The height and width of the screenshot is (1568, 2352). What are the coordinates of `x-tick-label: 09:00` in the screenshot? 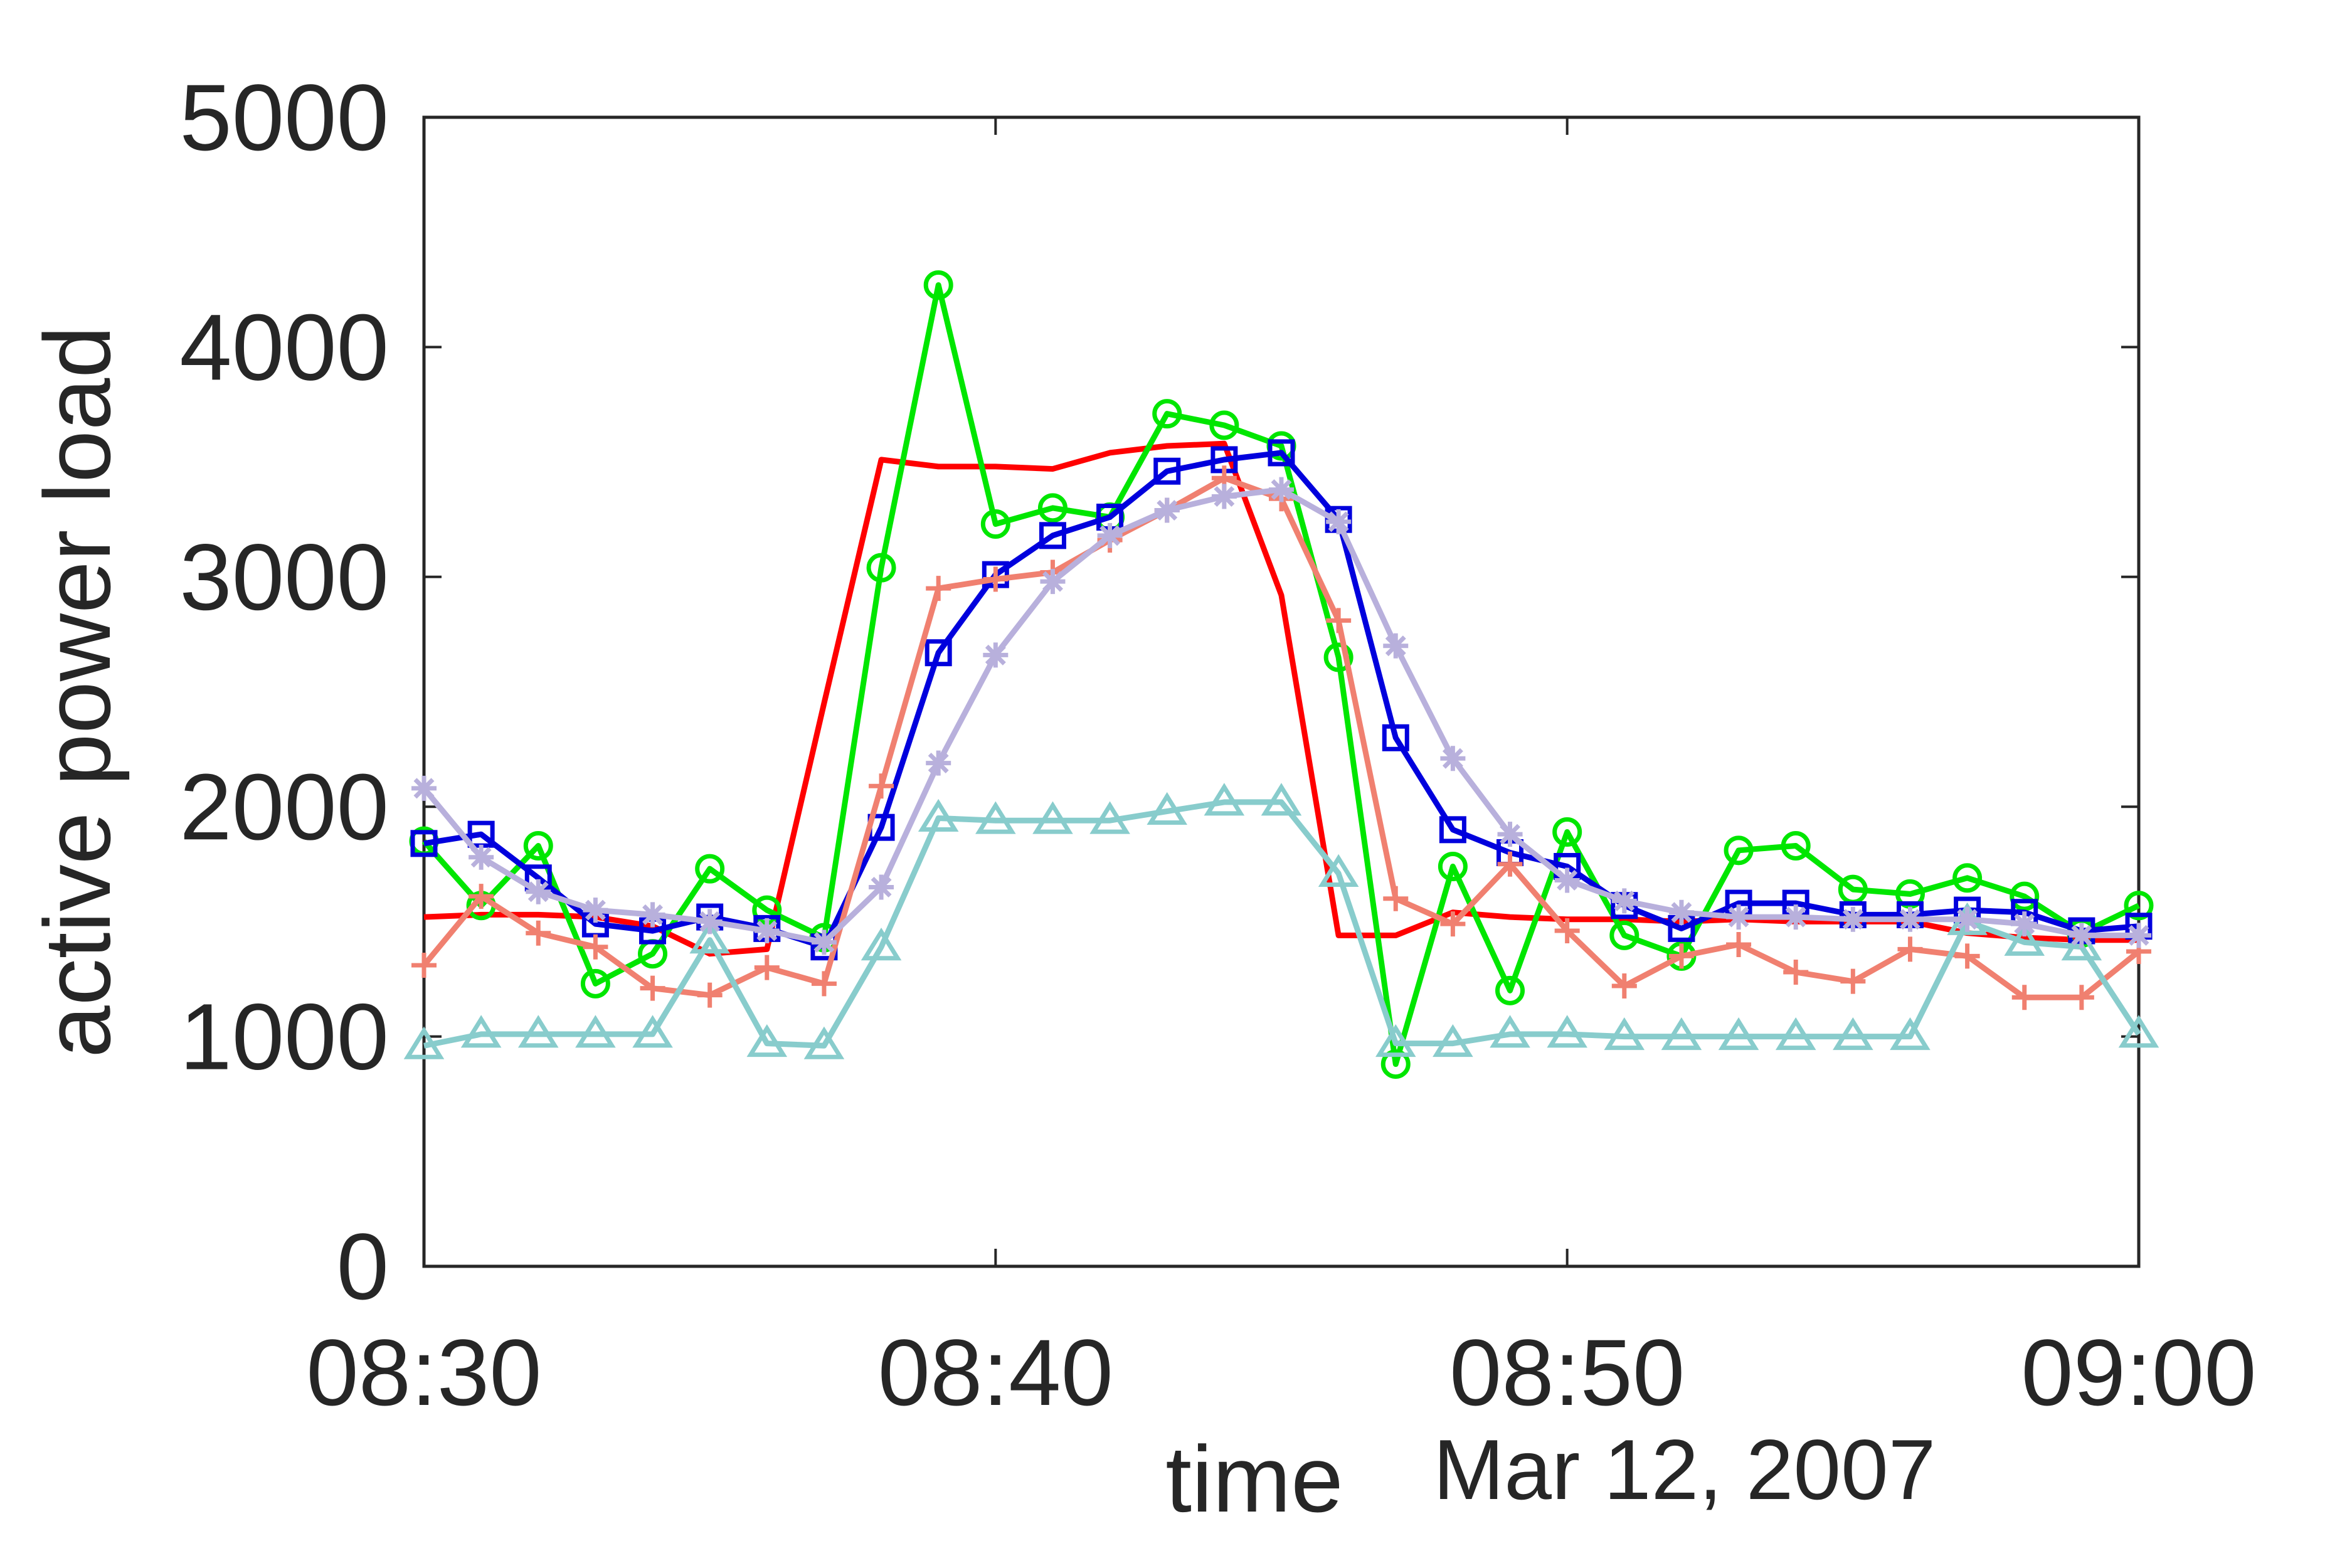 It's located at (2138, 1373).